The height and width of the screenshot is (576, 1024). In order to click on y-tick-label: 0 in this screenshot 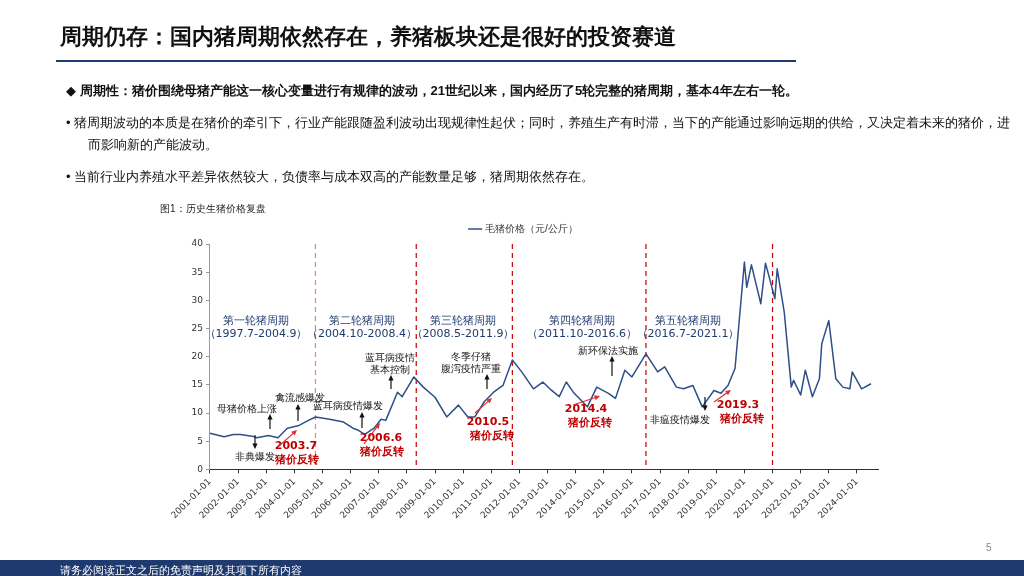, I will do `click(200, 468)`.